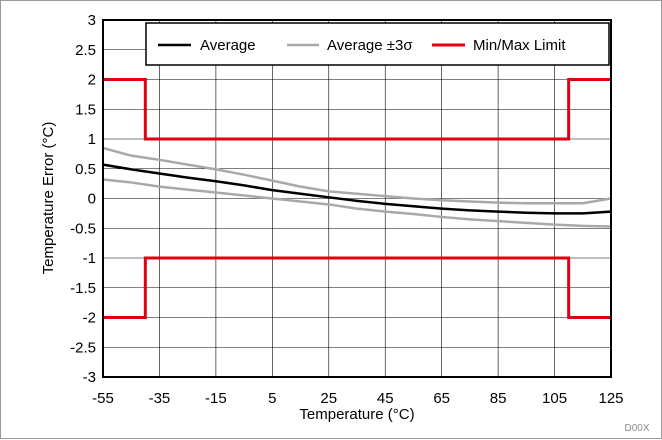 The height and width of the screenshot is (440, 662). What do you see at coordinates (89, 318) in the screenshot?
I see `y-tick-label: -2` at bounding box center [89, 318].